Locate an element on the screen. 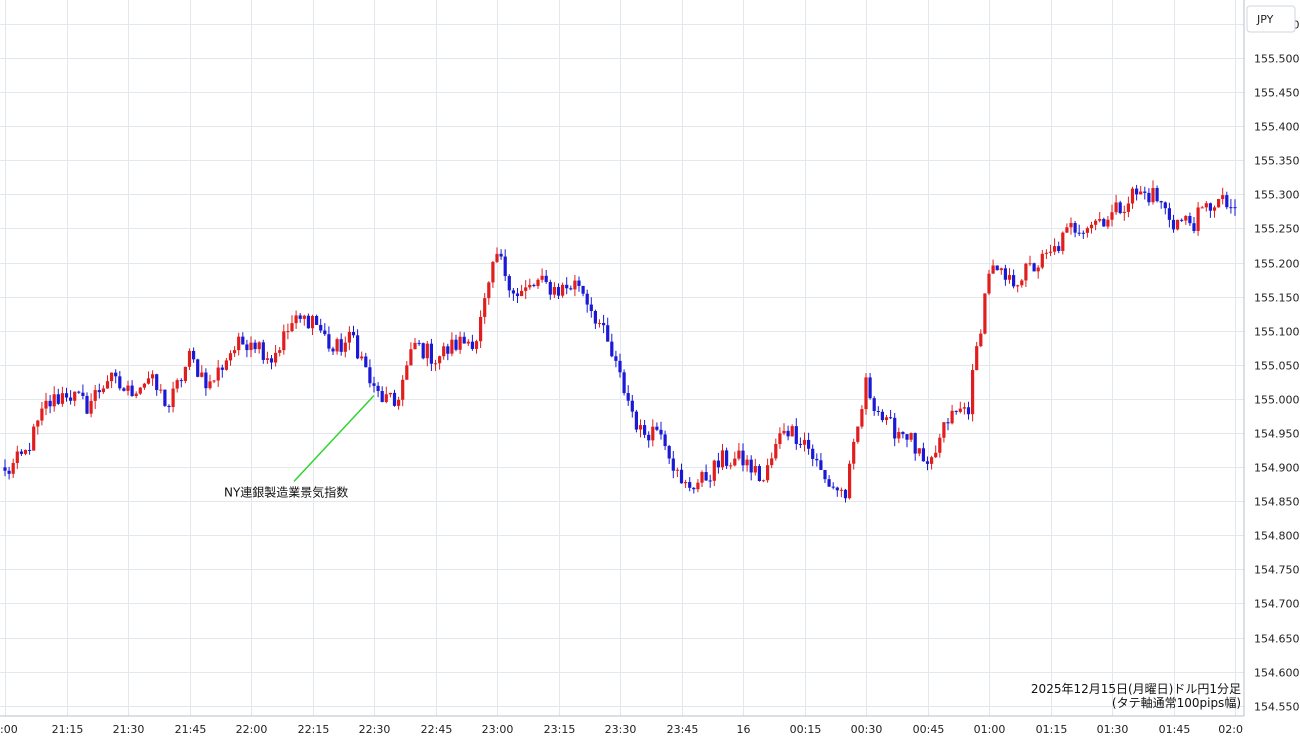 This screenshot has width=1300, height=745. price-axis-background is located at coordinates (1272, 372).